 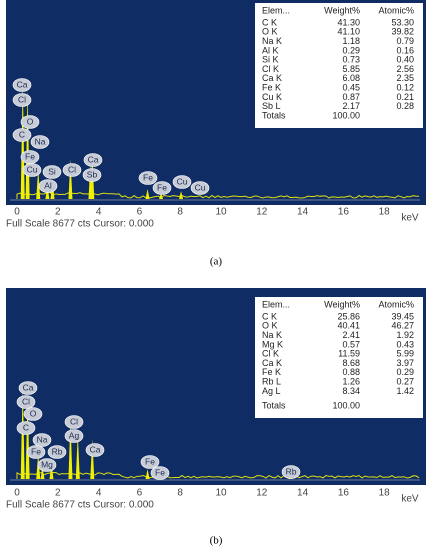 I want to click on table-cell: 1.42, so click(x=405, y=391).